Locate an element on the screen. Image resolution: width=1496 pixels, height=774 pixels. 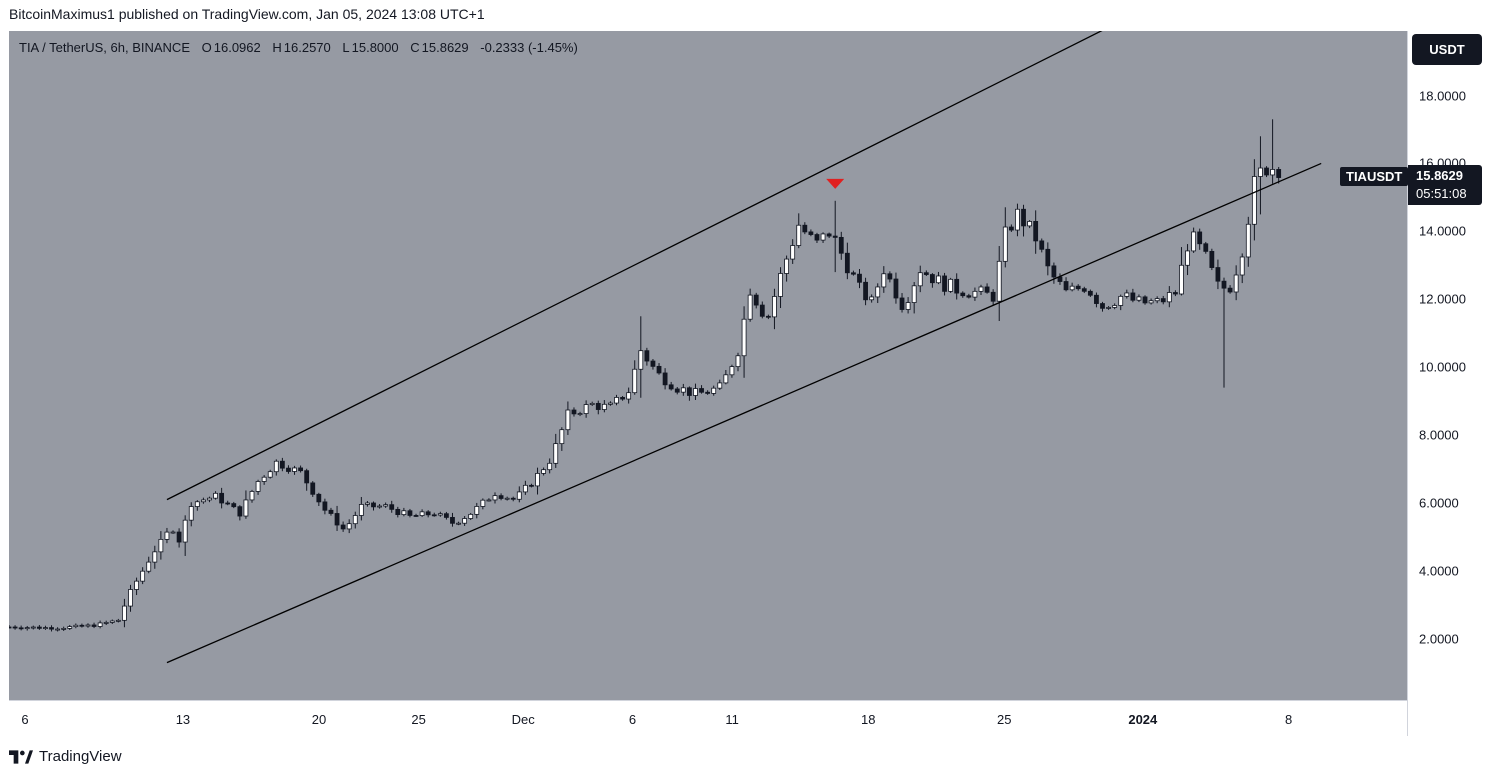
red-triangle-down-marker is located at coordinates (835, 183).